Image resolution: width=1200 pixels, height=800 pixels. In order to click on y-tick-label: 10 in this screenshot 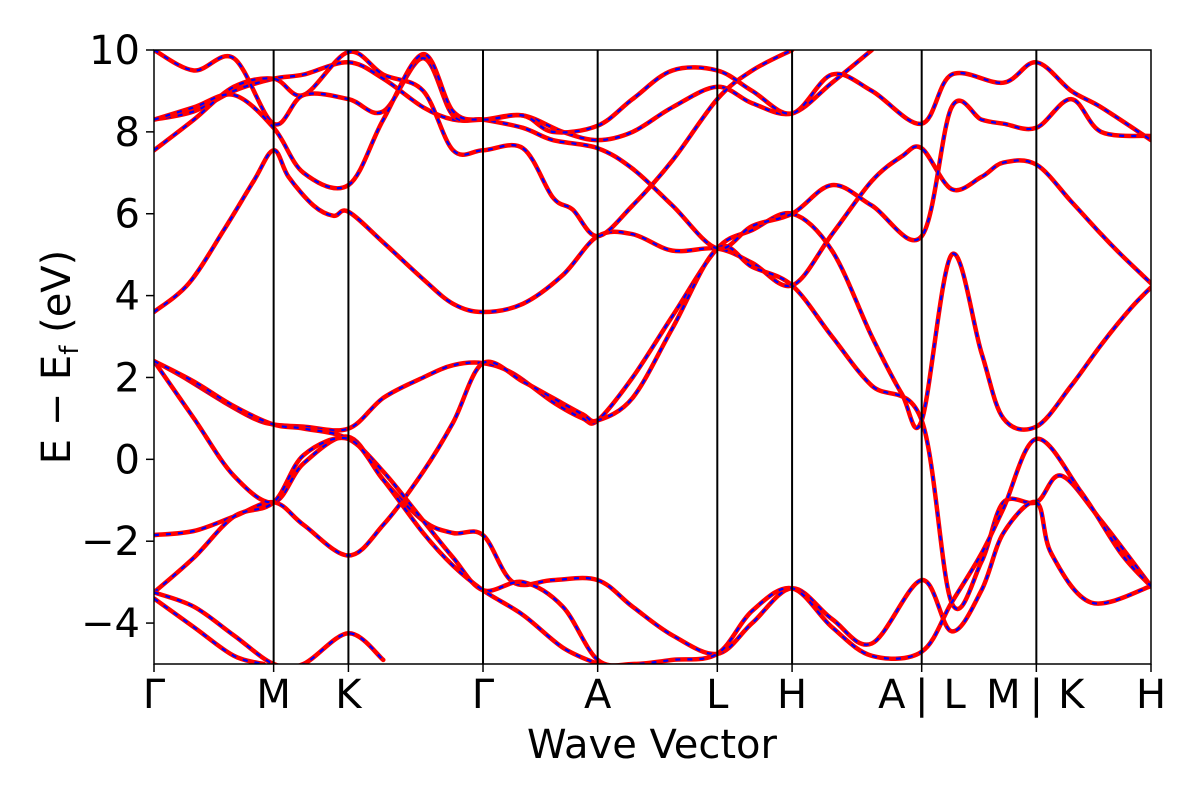, I will do `click(114, 51)`.